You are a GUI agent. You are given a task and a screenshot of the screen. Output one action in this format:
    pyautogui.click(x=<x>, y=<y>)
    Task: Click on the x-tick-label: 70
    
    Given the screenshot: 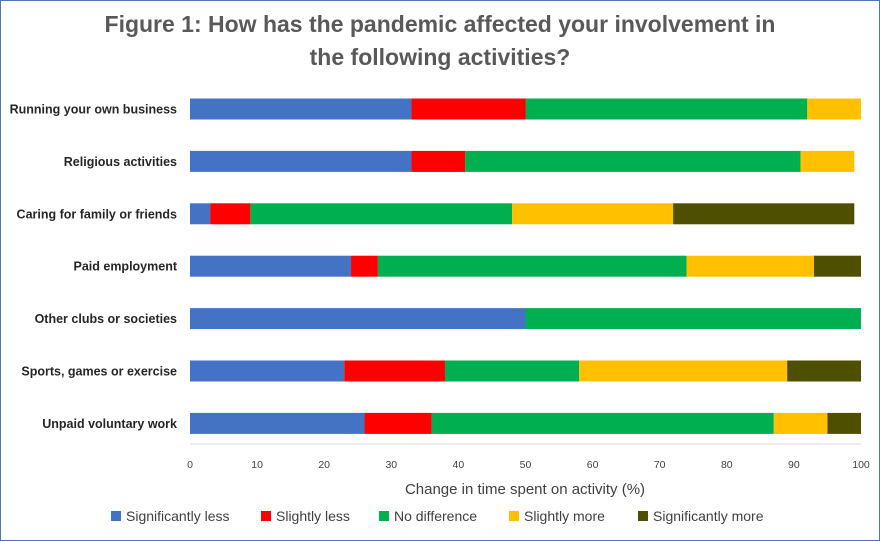 What is the action you would take?
    pyautogui.click(x=660, y=465)
    